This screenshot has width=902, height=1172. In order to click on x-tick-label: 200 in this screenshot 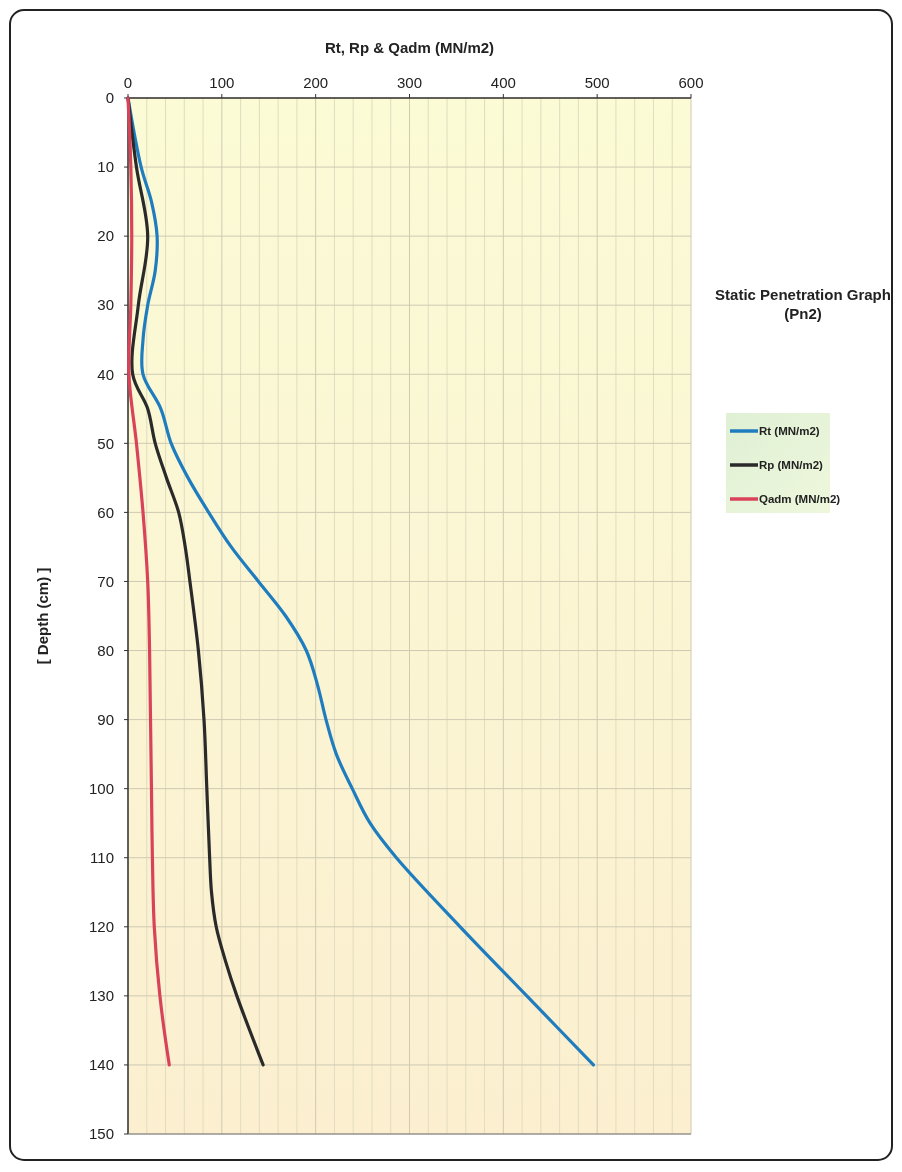, I will do `click(316, 82)`.